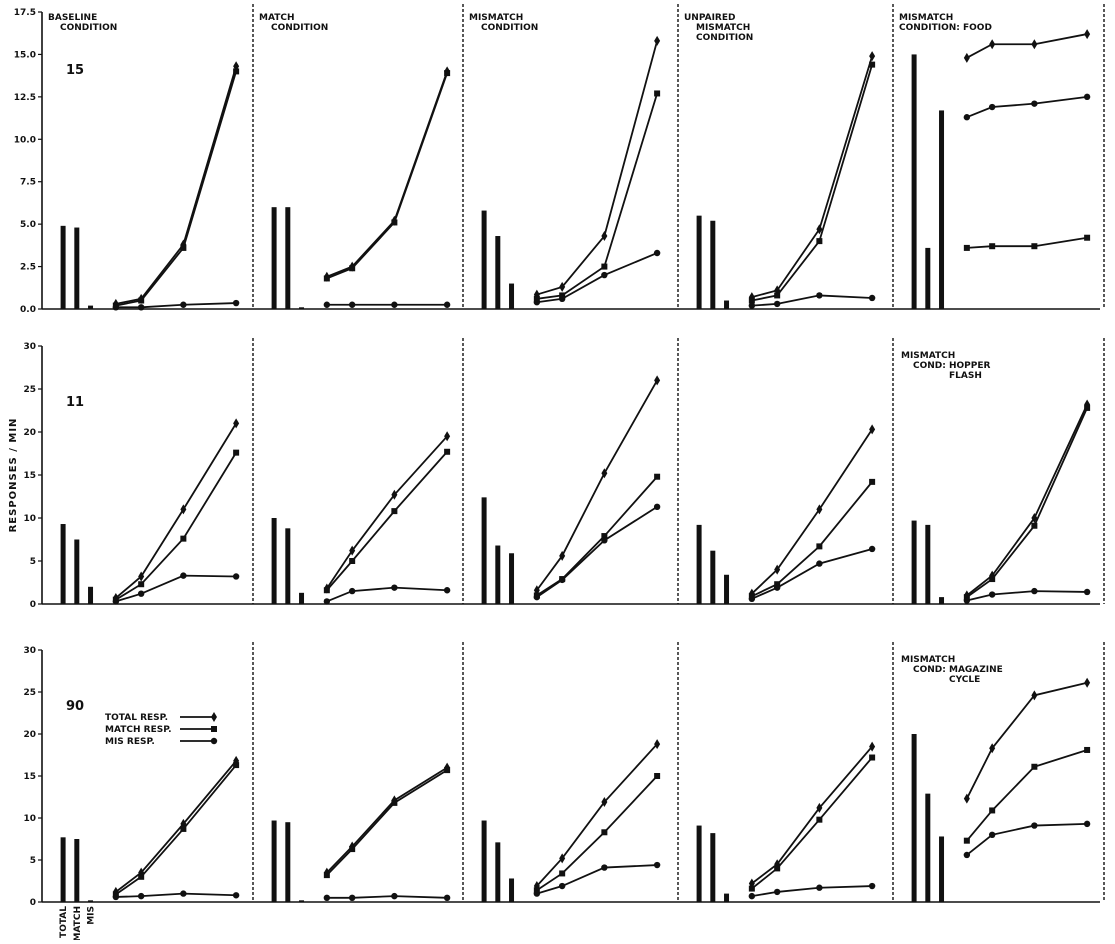 The width and height of the screenshot is (1115, 944). What do you see at coordinates (25, 13) in the screenshot?
I see `y-tick-label: 17.5` at bounding box center [25, 13].